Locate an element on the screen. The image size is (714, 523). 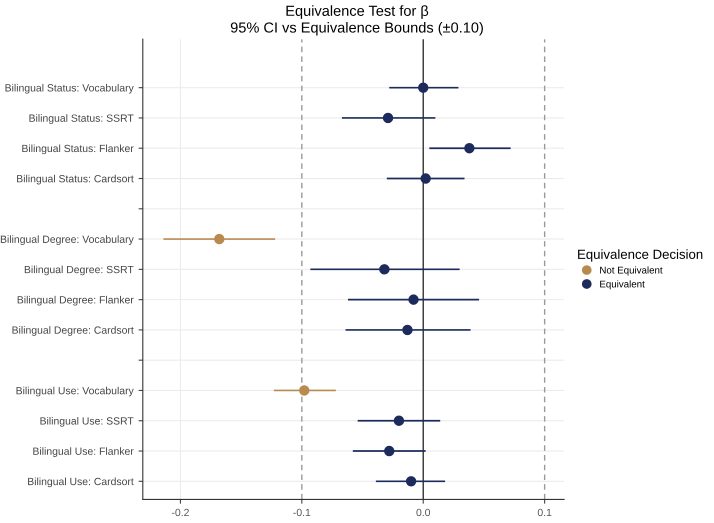
y-tick-label: Bilingual Degree: Flanker is located at coordinates (76, 301).